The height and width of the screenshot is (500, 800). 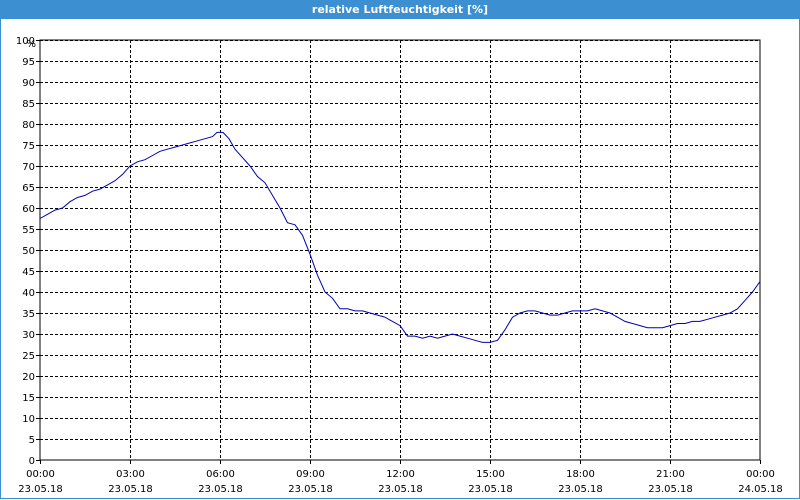 I want to click on y-tick-label: 0, so click(x=32, y=461).